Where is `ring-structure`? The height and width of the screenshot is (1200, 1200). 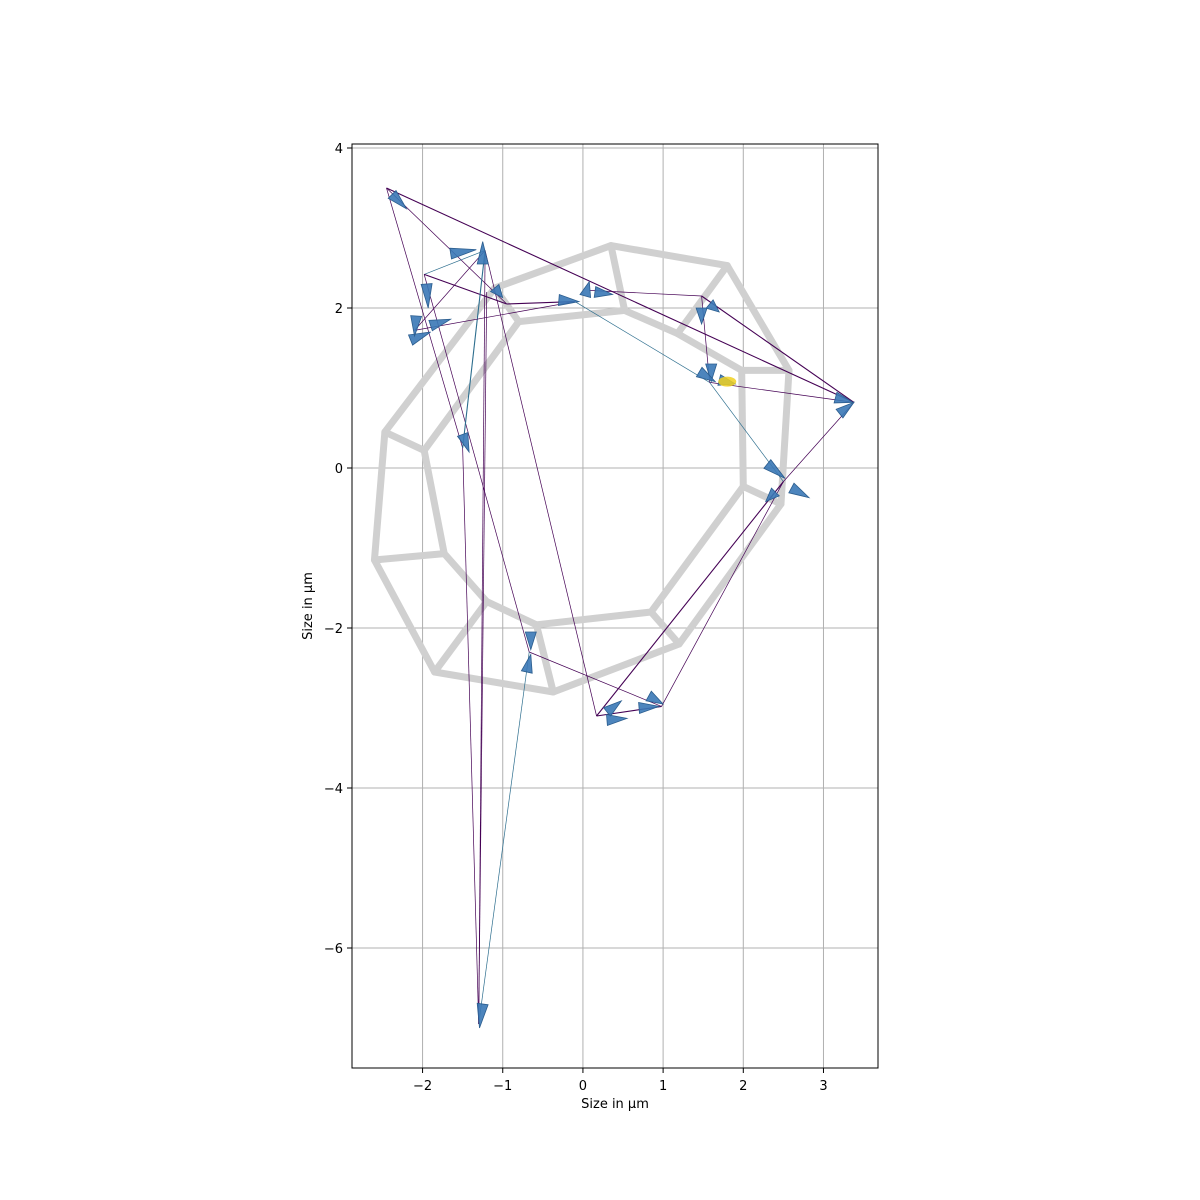
ring-structure is located at coordinates (581, 469).